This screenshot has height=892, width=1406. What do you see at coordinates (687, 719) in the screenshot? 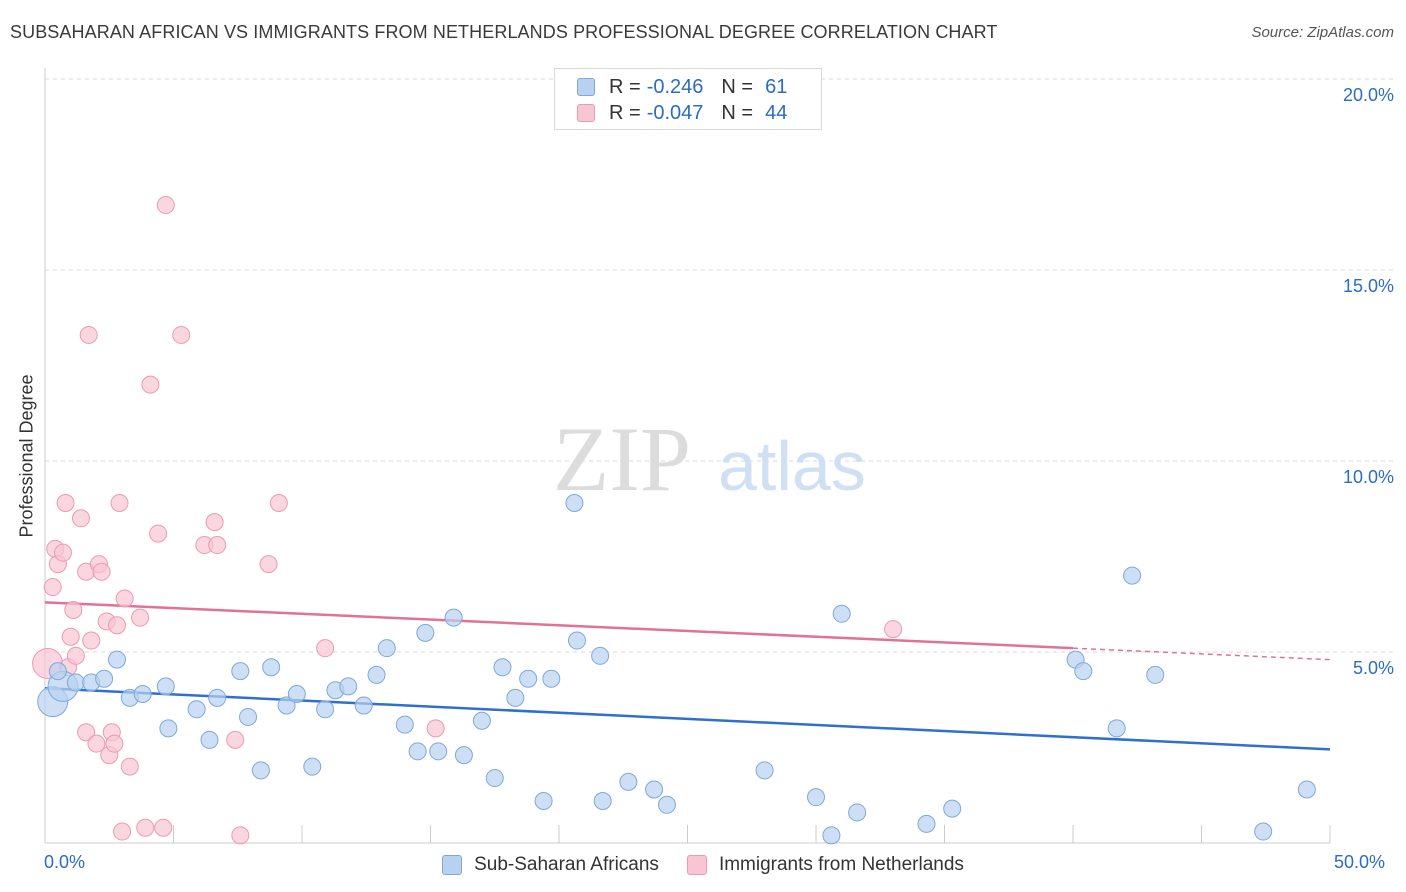
I see `trend-line-blue` at bounding box center [687, 719].